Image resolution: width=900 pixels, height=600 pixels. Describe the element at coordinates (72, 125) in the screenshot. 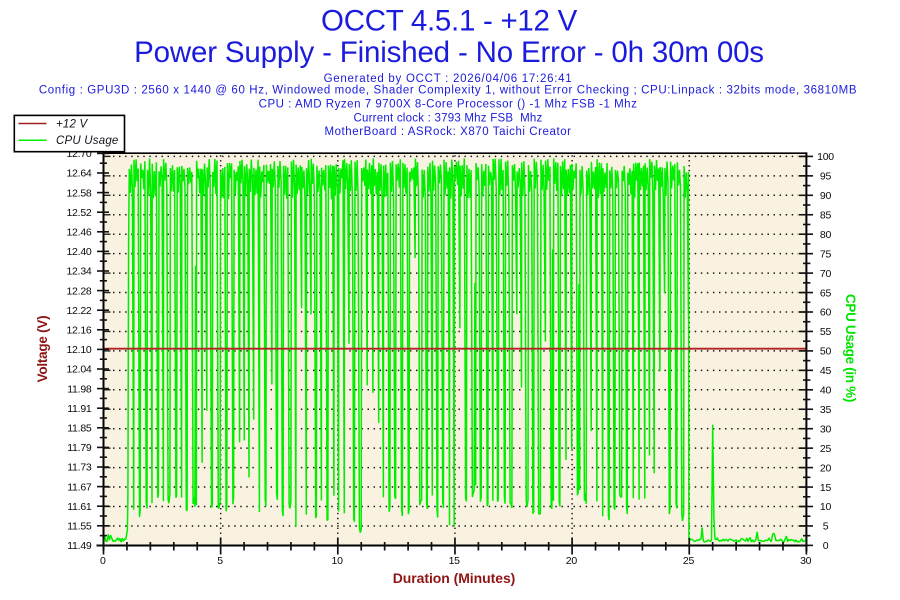

I see `svg-text: +12 V` at that location.